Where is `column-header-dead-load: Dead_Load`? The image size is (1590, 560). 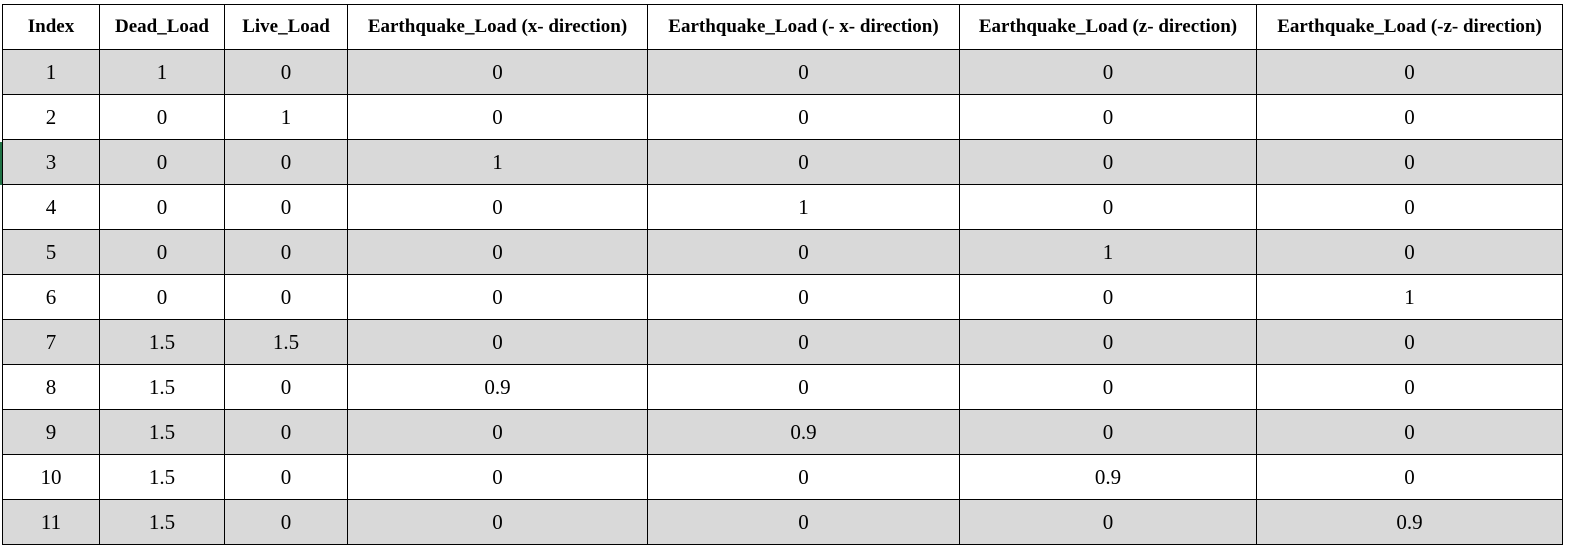 column-header-dead-load: Dead_Load is located at coordinates (162, 27).